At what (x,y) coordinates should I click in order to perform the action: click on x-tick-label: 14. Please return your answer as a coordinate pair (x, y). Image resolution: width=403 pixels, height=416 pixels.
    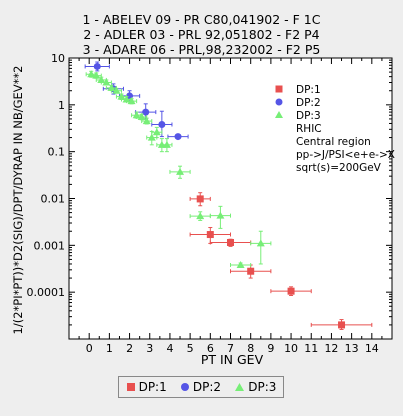
    Looking at the image, I should click on (372, 348).